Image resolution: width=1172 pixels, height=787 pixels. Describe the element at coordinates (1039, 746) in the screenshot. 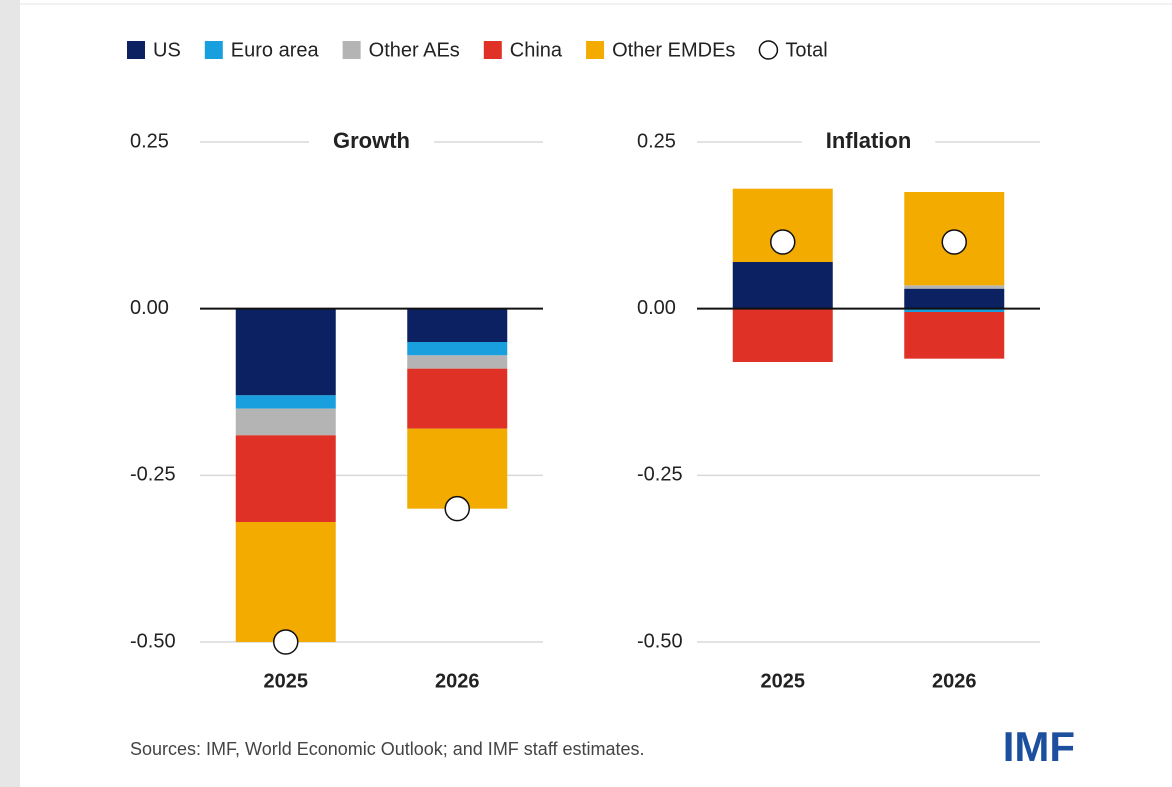

I see `logo: IMF` at that location.